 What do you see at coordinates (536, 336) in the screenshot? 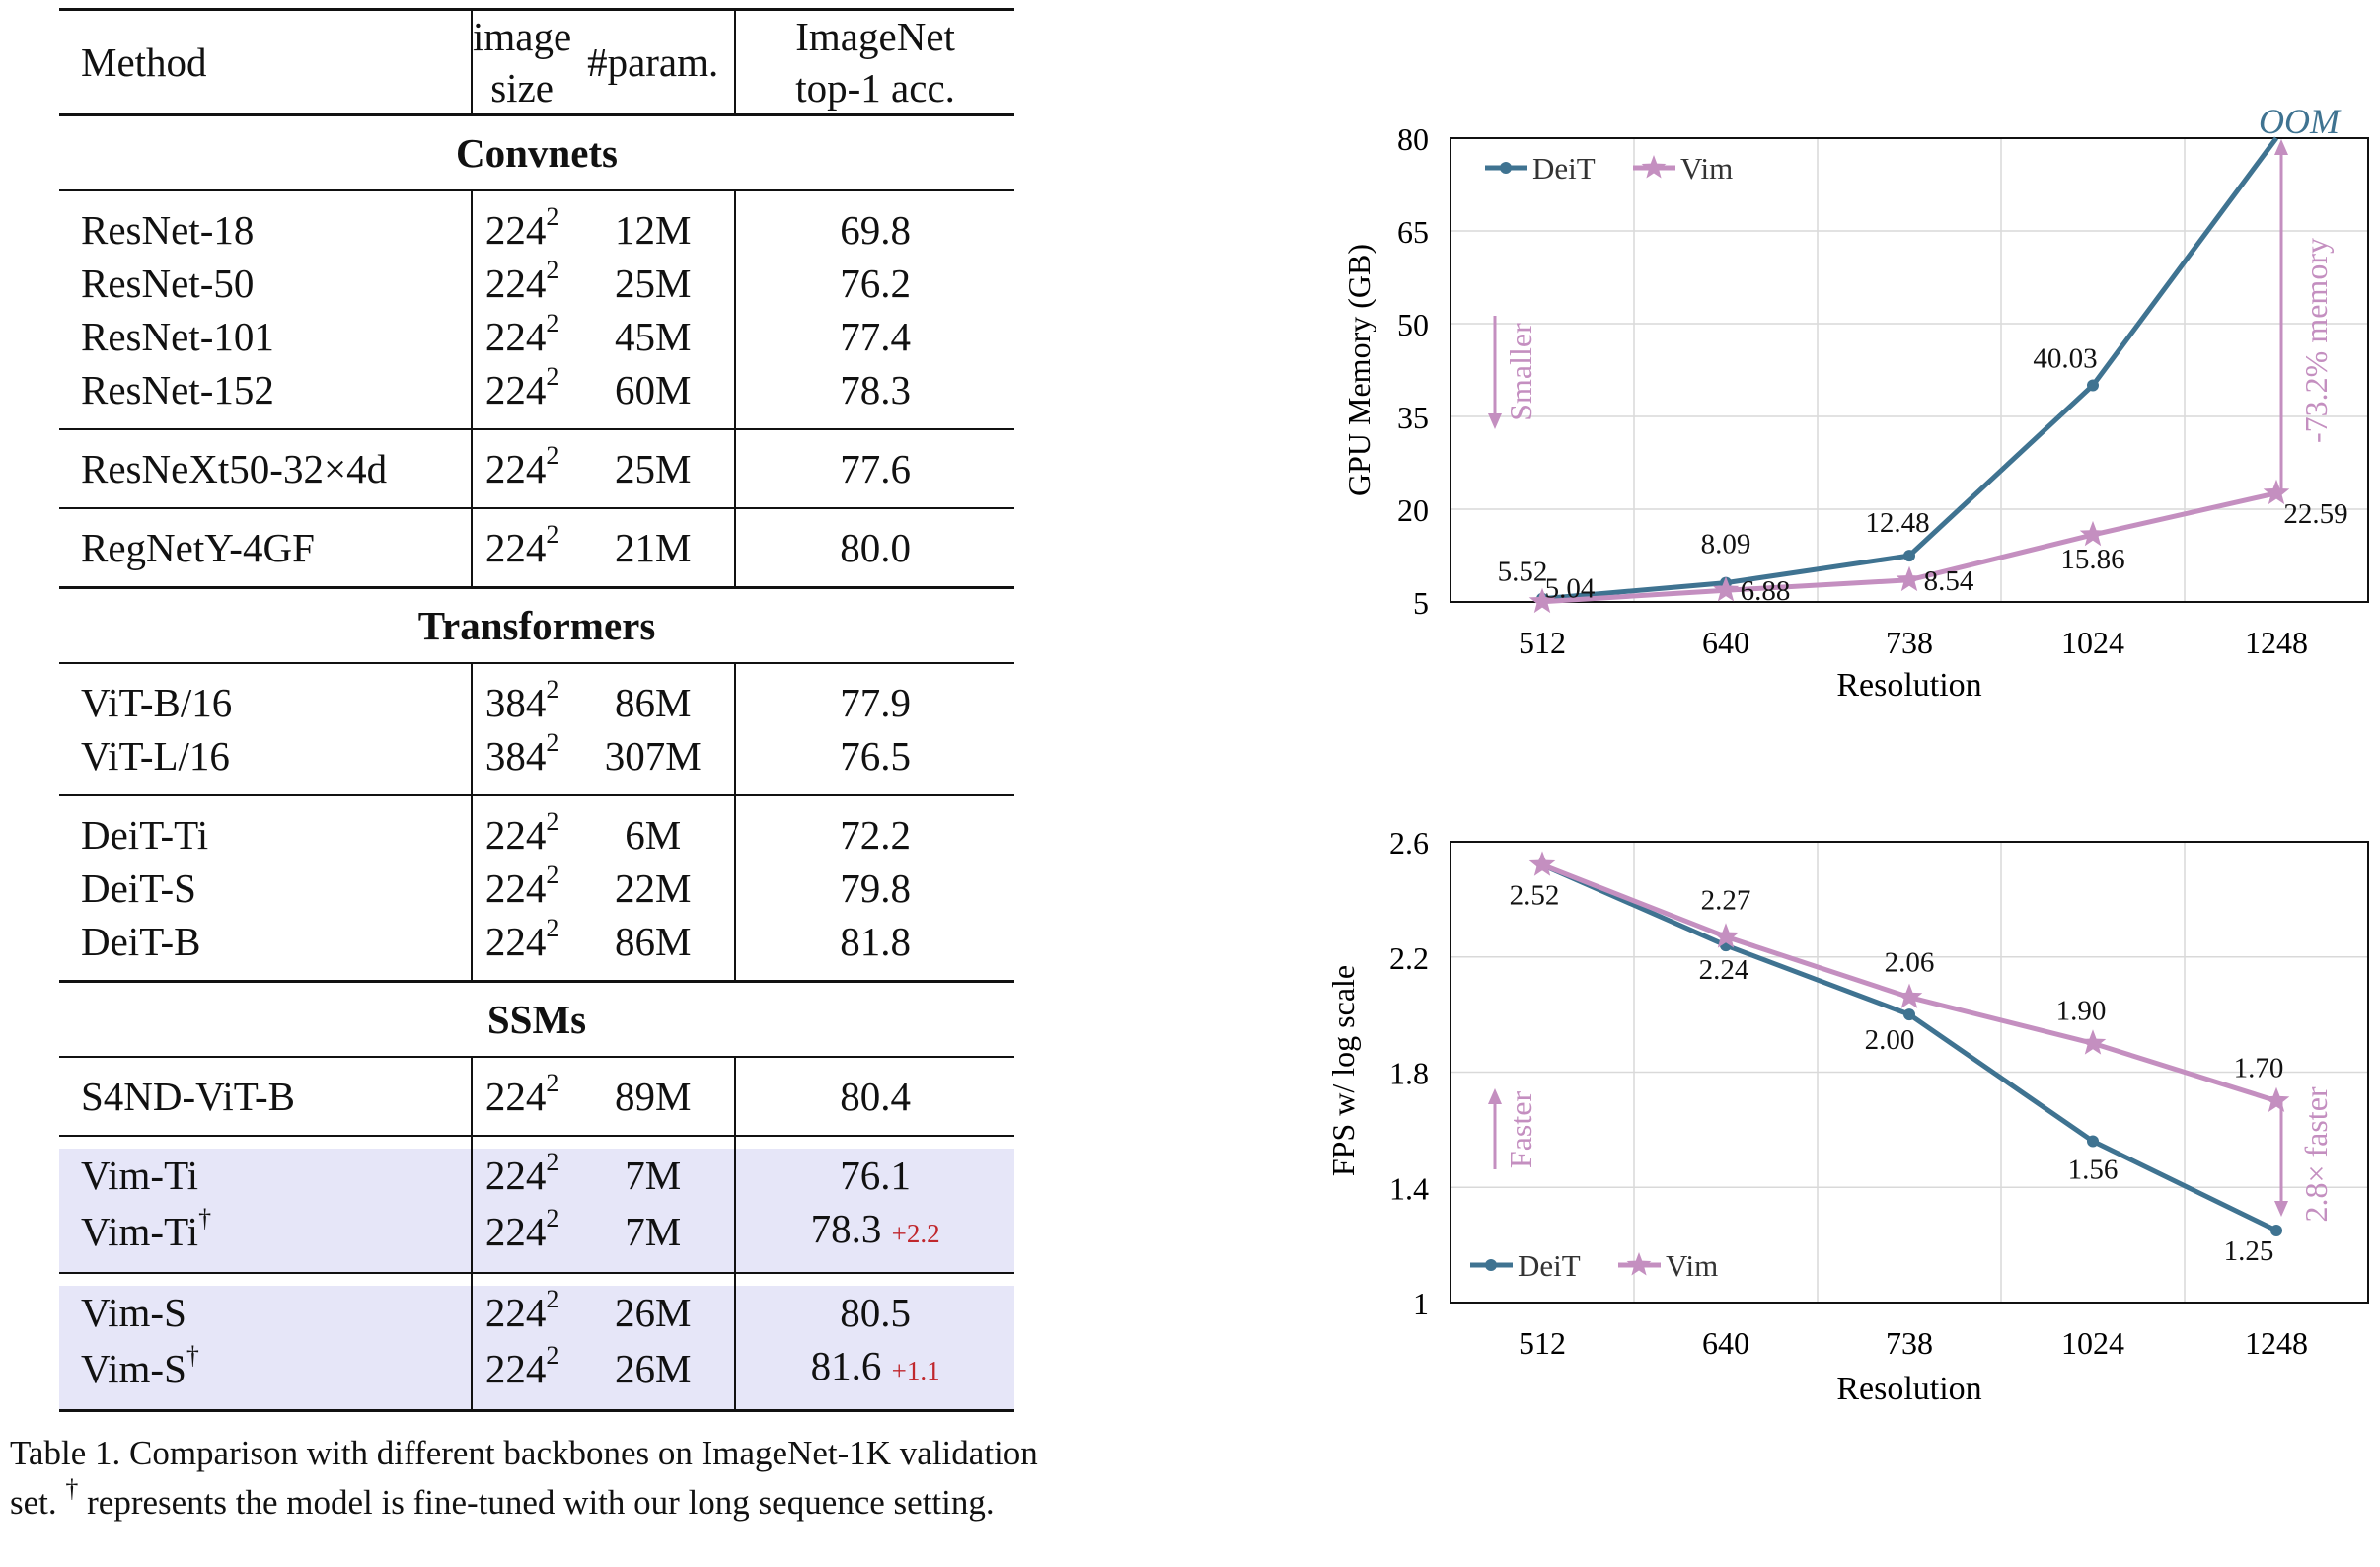
I see `table-row: ResNet-101 2242 45M 77.4` at bounding box center [536, 336].